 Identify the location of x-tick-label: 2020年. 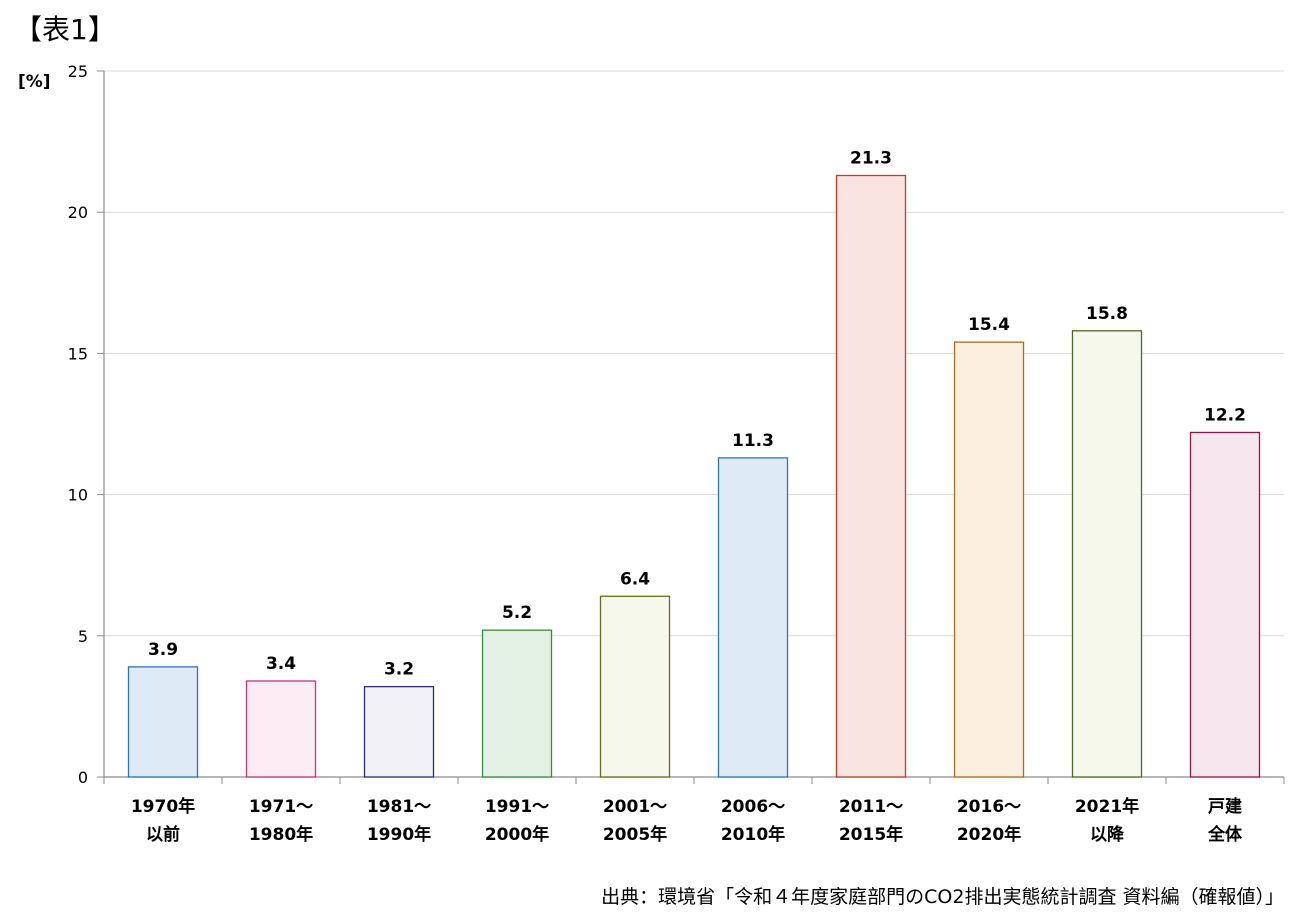
(989, 834).